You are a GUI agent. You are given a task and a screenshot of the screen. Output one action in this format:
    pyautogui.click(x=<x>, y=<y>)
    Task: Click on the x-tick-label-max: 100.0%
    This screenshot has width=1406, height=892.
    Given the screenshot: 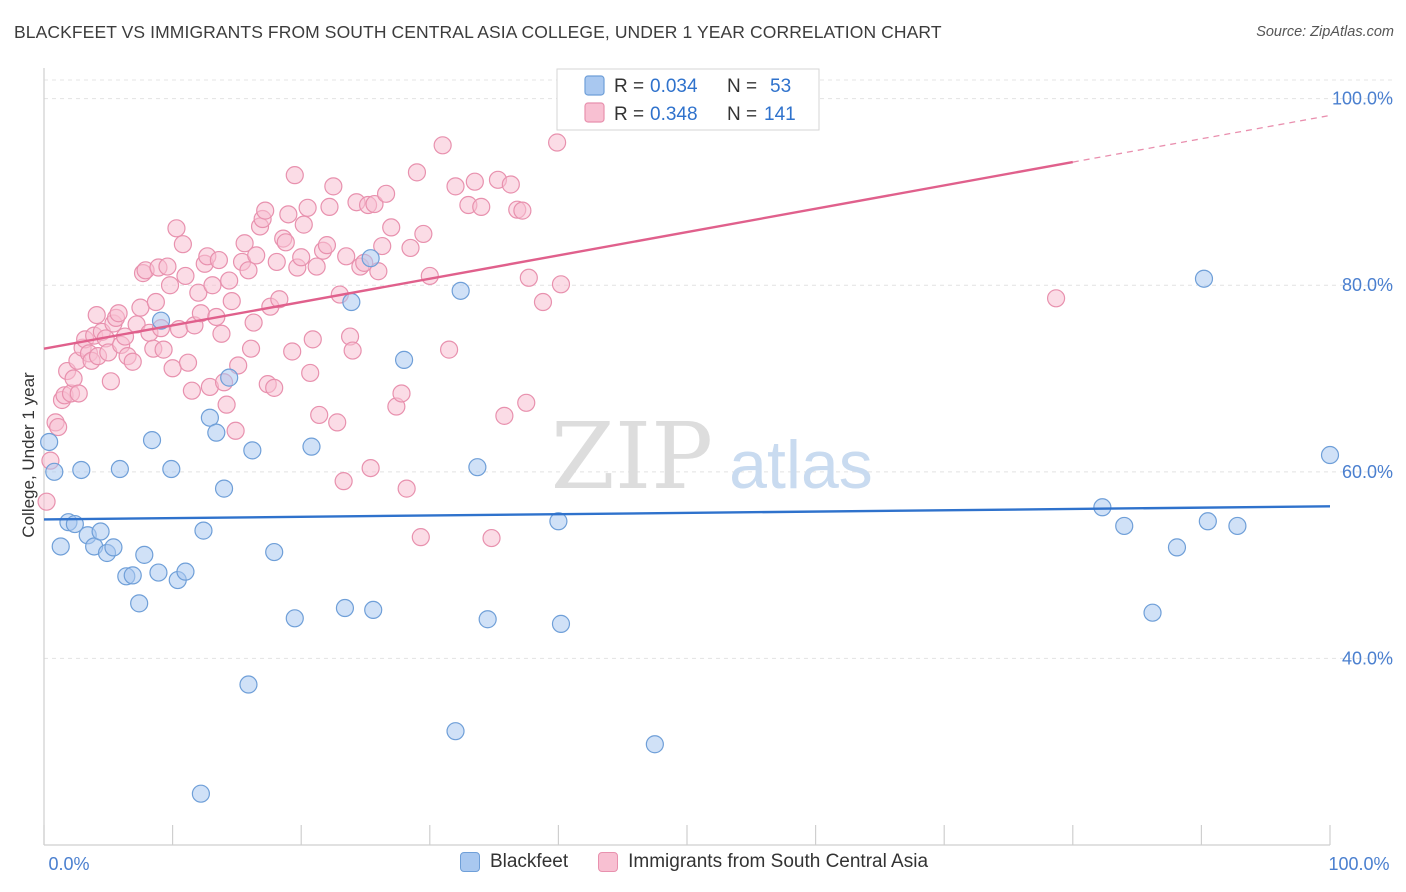 What is the action you would take?
    pyautogui.click(x=1358, y=864)
    